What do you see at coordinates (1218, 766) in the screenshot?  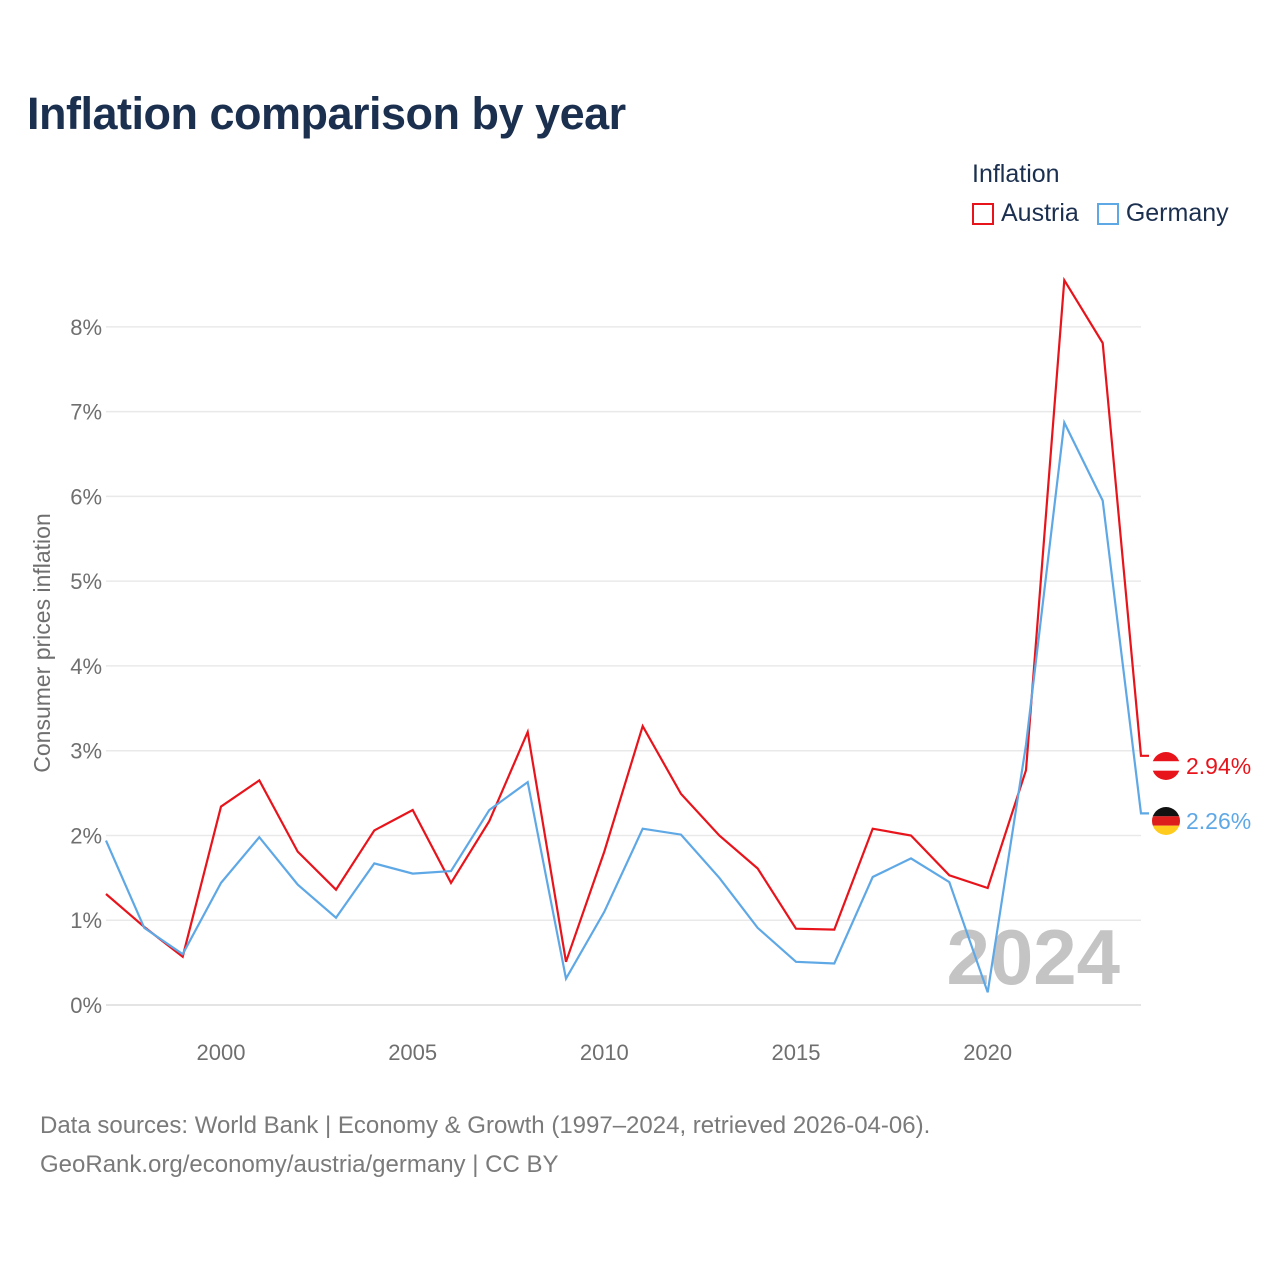 I see `end-label-austria: 2.94%` at bounding box center [1218, 766].